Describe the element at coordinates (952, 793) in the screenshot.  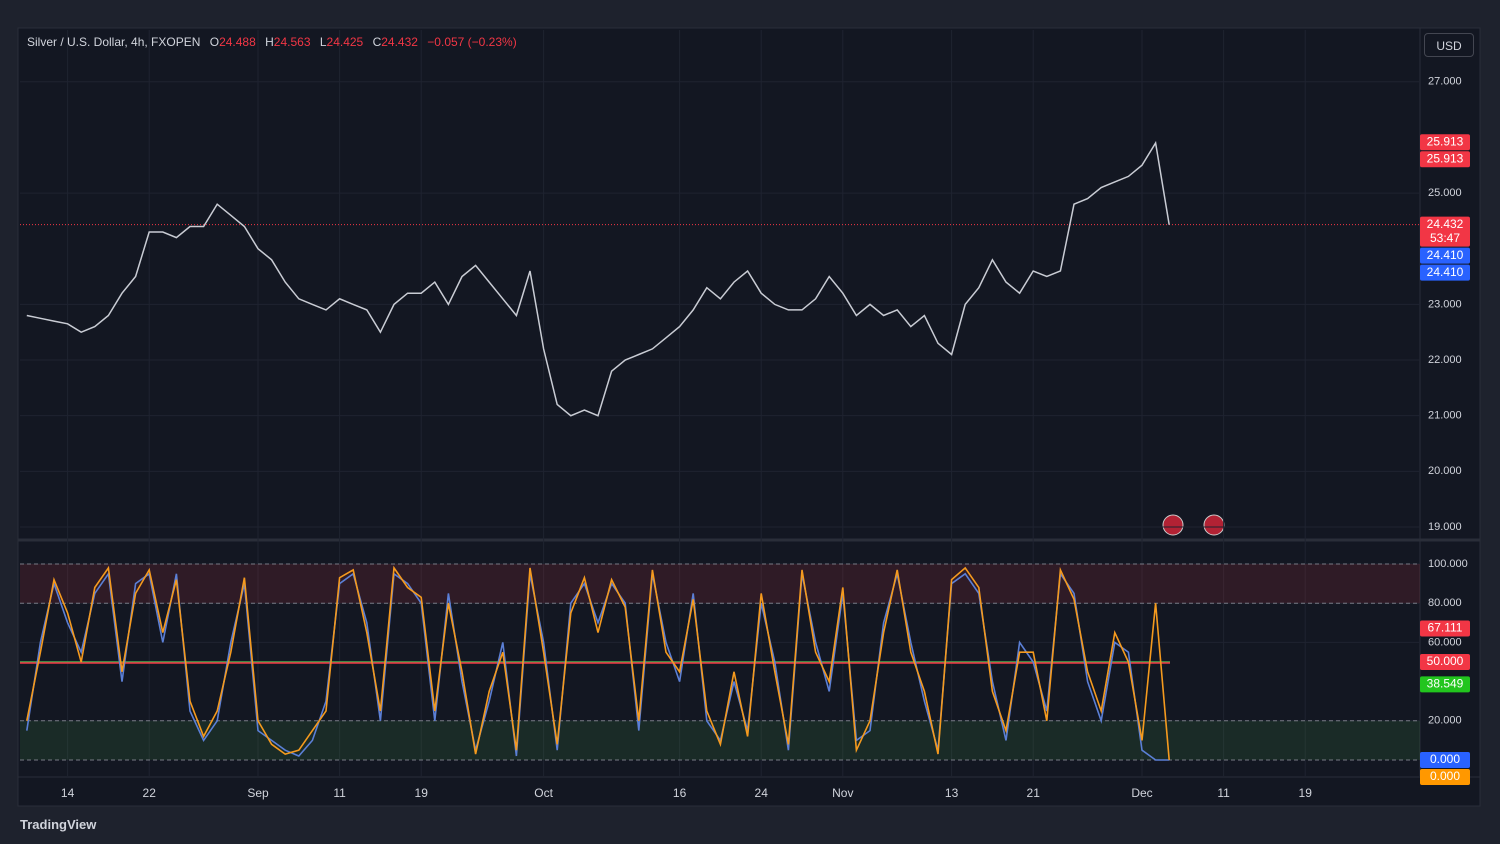
I see `x-tick-label: 13` at that location.